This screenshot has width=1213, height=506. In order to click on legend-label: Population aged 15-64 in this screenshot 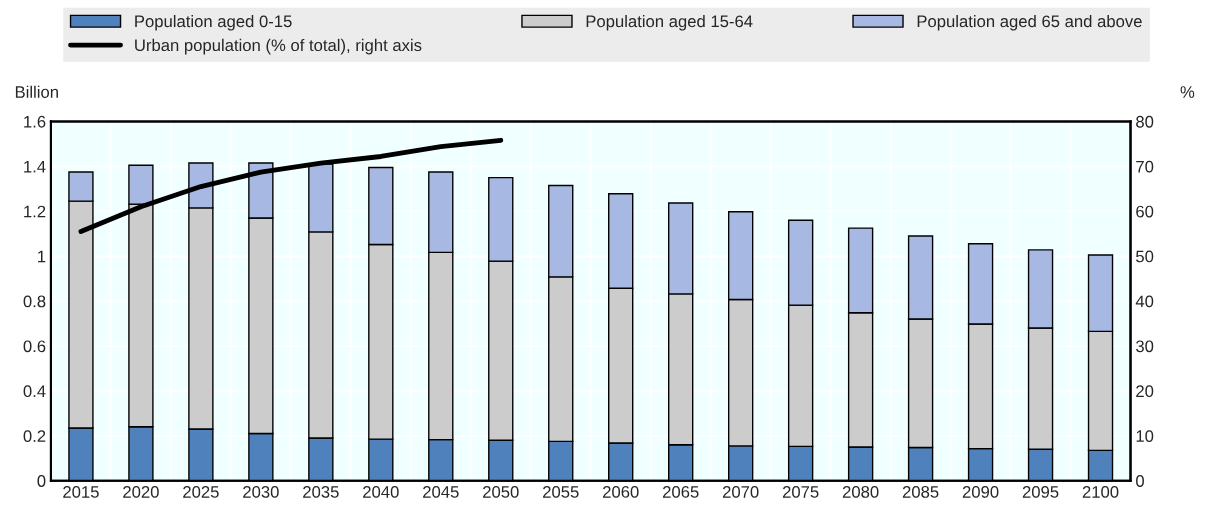, I will do `click(669, 23)`.